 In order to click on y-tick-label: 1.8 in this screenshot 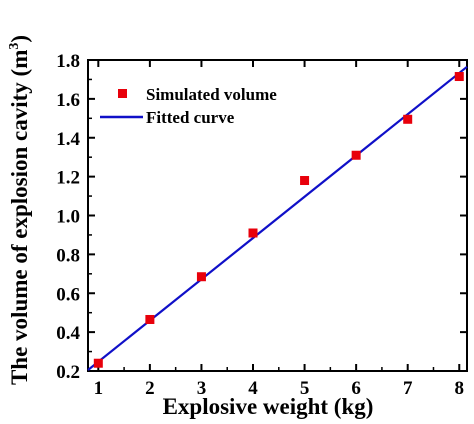, I will do `click(68, 61)`.